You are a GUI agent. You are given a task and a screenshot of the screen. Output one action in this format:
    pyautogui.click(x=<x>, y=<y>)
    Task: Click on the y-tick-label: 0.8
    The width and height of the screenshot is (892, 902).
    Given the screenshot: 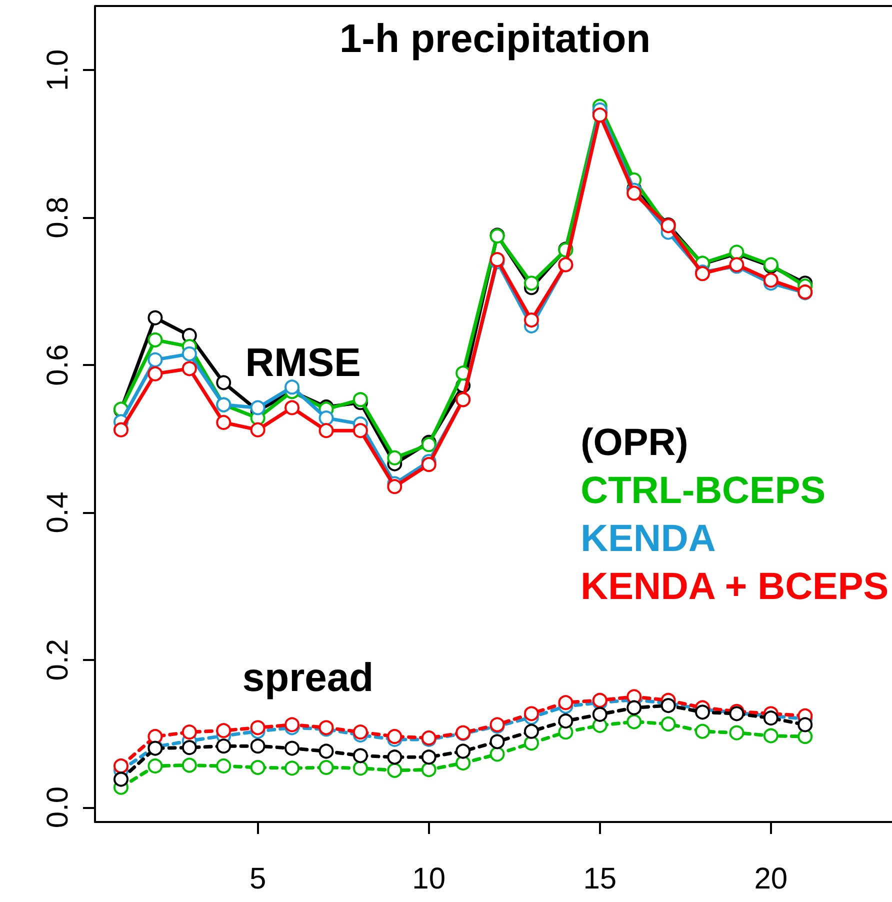 What is the action you would take?
    pyautogui.click(x=58, y=217)
    